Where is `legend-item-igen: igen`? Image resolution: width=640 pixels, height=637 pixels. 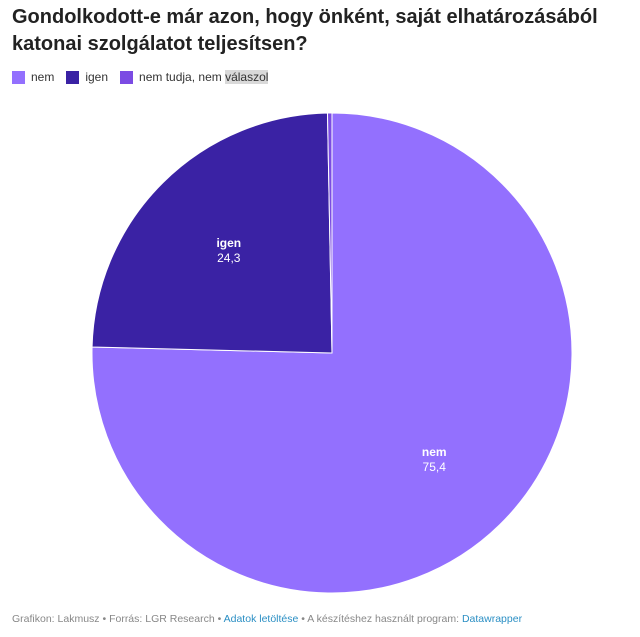 legend-item-igen: igen is located at coordinates (87, 77).